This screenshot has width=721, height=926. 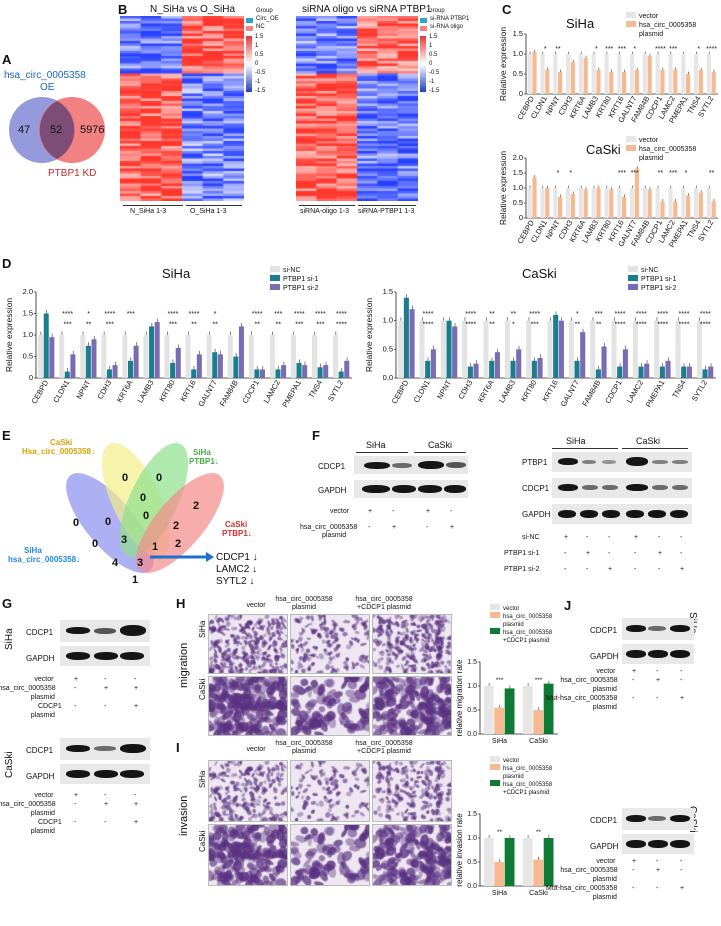 What do you see at coordinates (699, 391) in the screenshot?
I see `x-tick-label: SYTL2` at bounding box center [699, 391].